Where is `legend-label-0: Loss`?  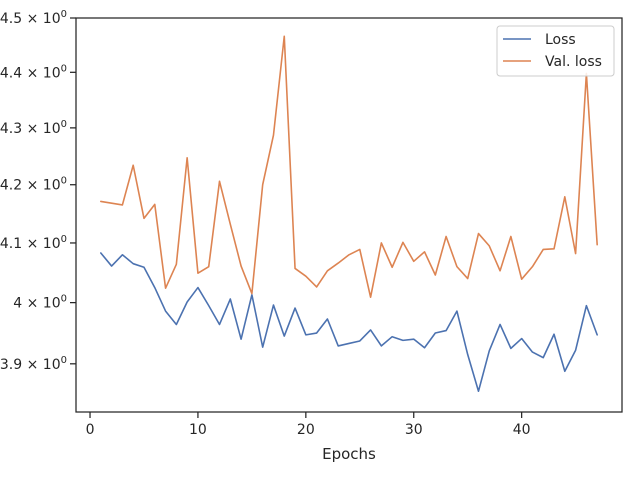
legend-label-0: Loss is located at coordinates (560, 40).